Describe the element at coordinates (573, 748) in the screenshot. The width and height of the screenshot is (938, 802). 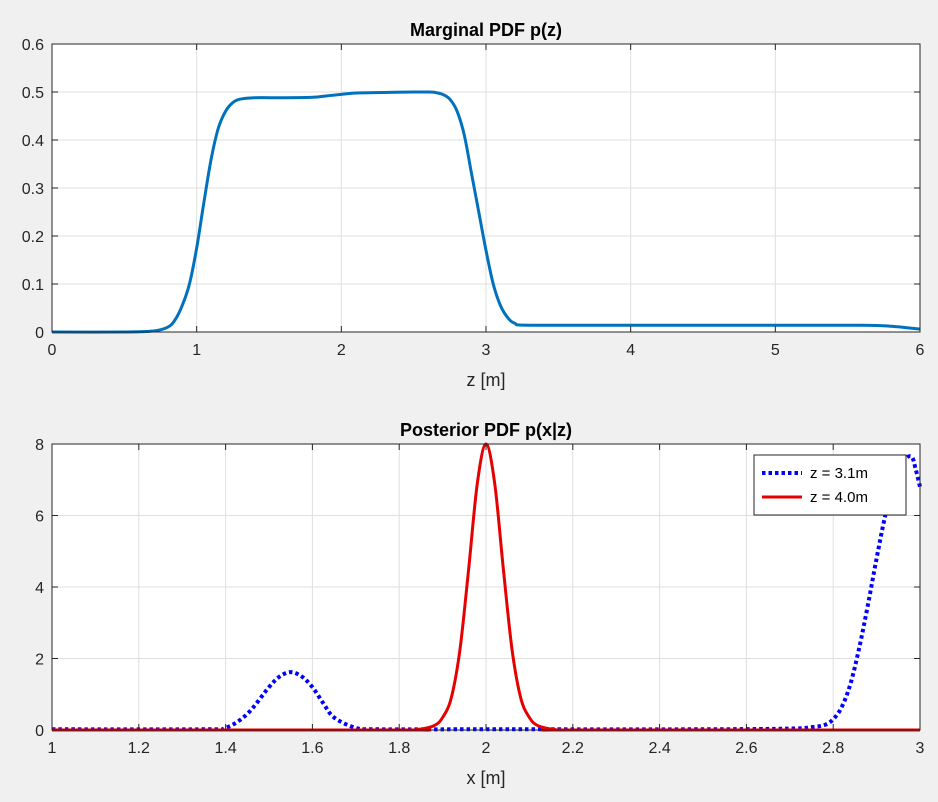
I see `posterior-pdf-xtick-label: 2.2` at that location.